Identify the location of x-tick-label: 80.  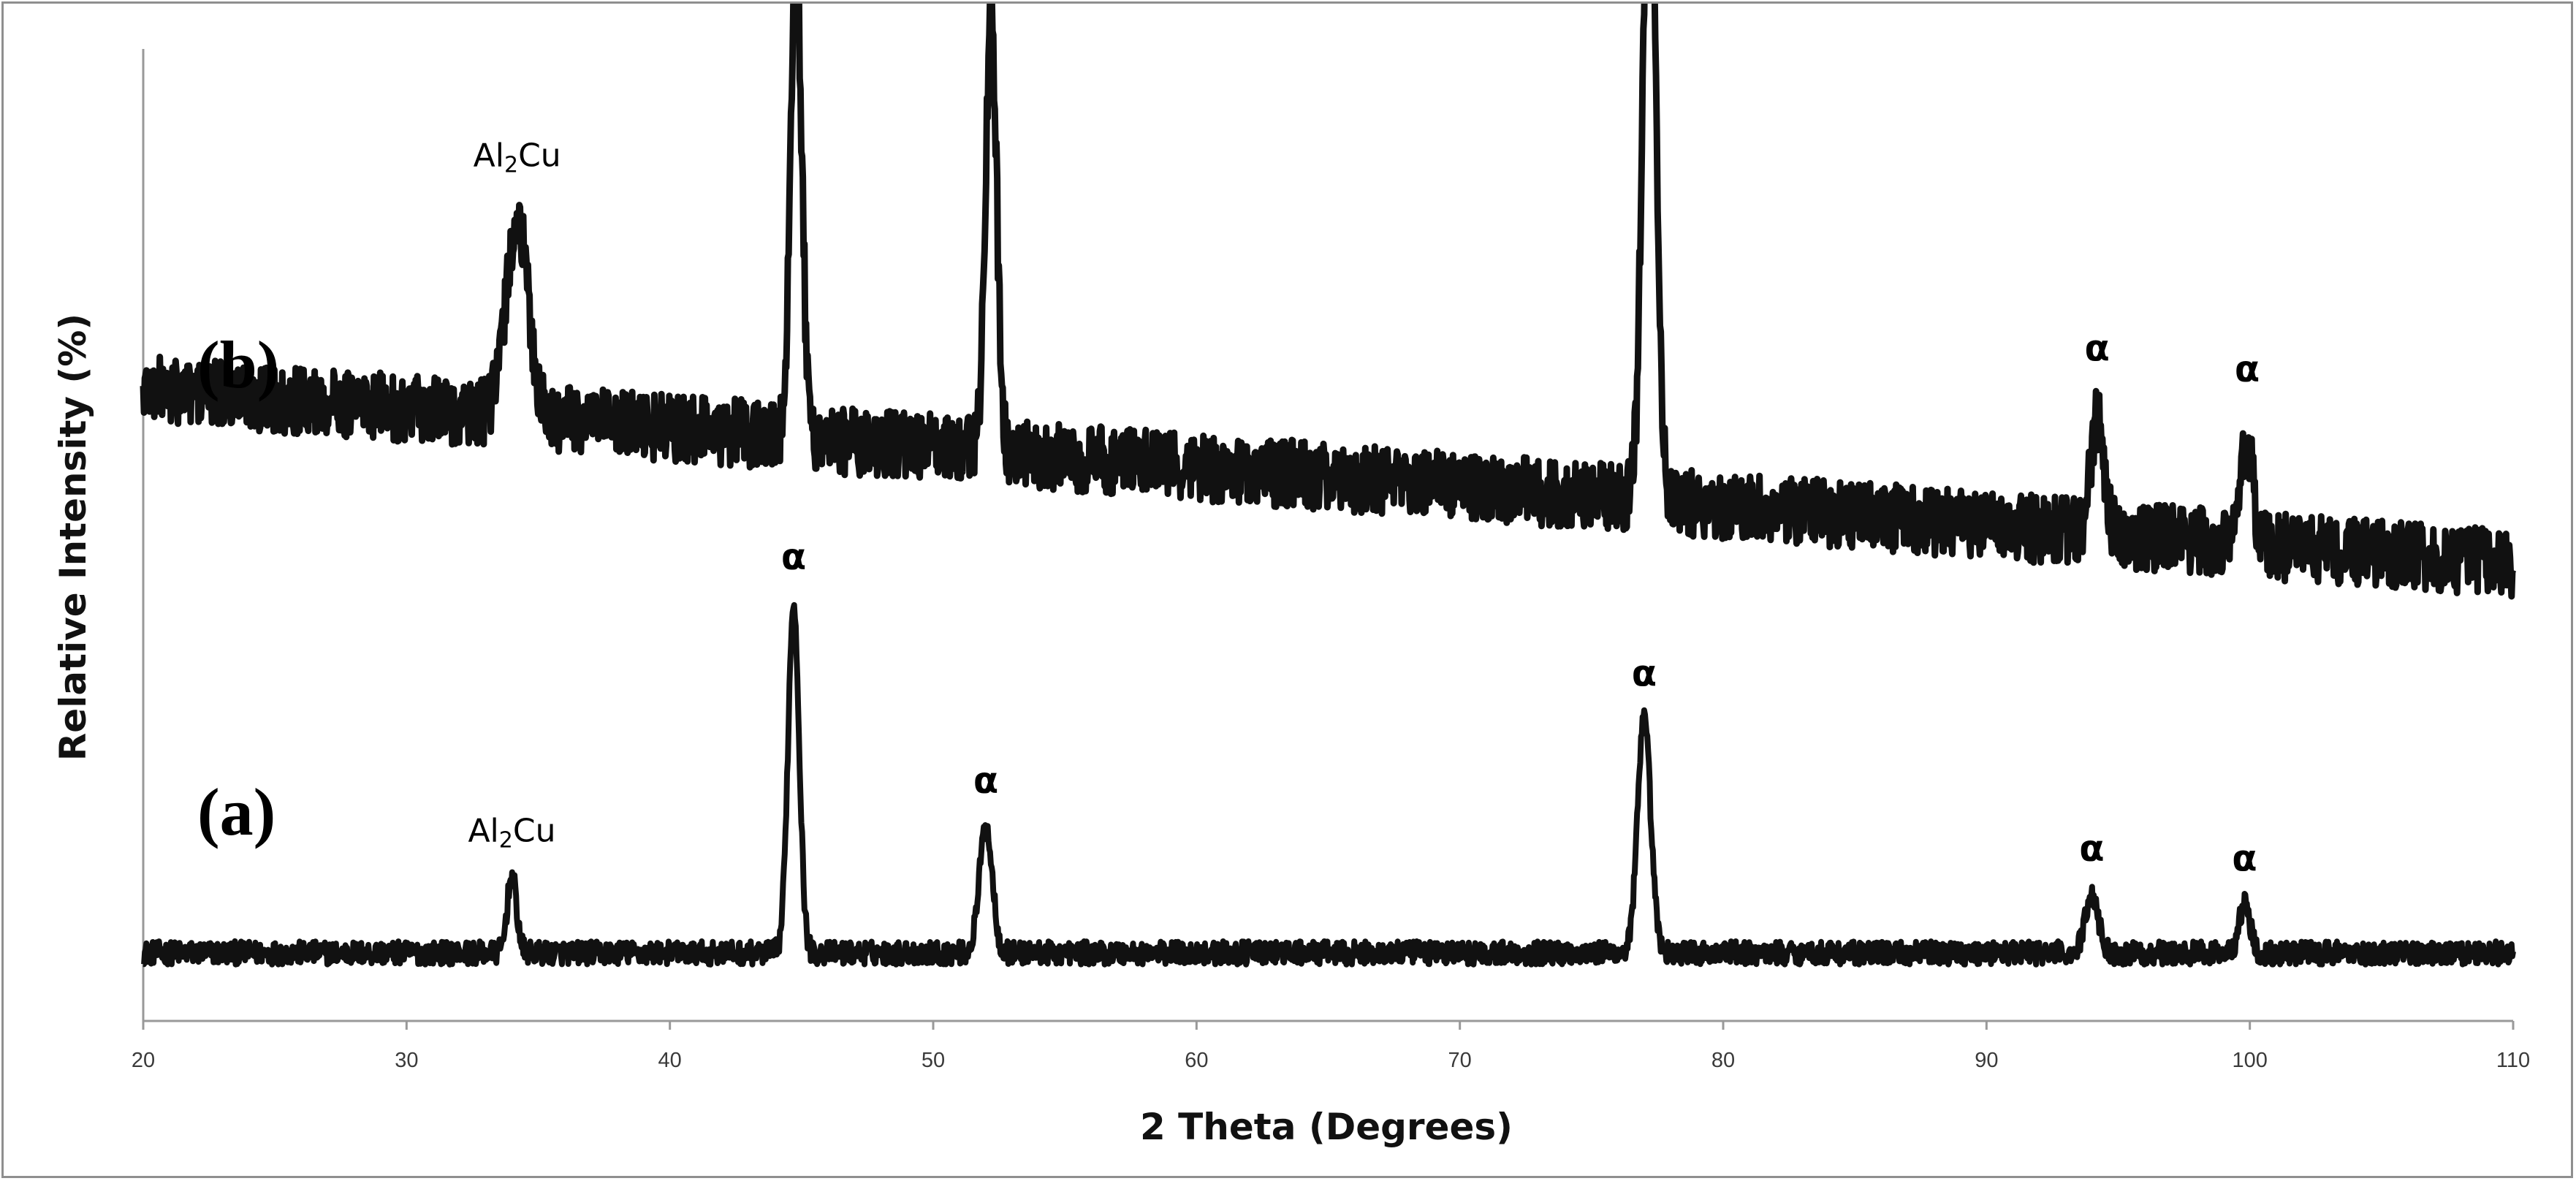
(1723, 1060).